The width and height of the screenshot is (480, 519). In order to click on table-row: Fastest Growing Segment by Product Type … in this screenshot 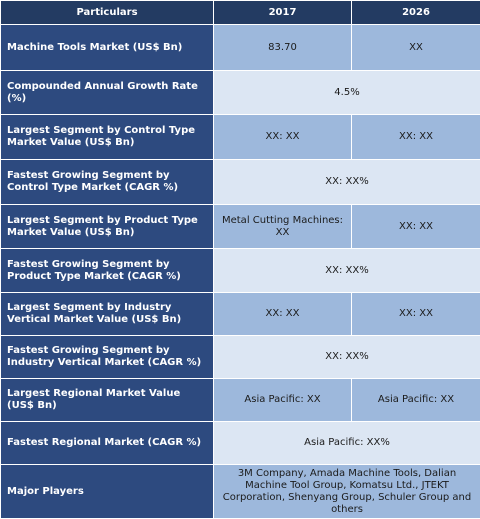, I will do `click(240, 271)`.